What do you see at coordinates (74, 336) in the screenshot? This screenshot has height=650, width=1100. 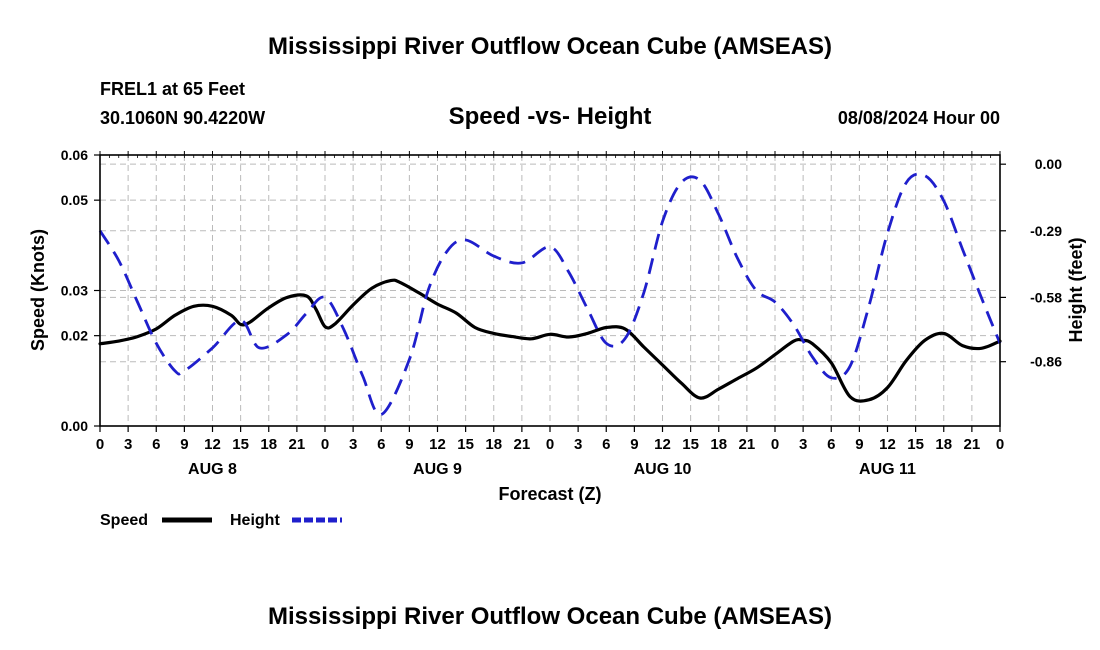 I see `left-tick-label: 0.02` at bounding box center [74, 336].